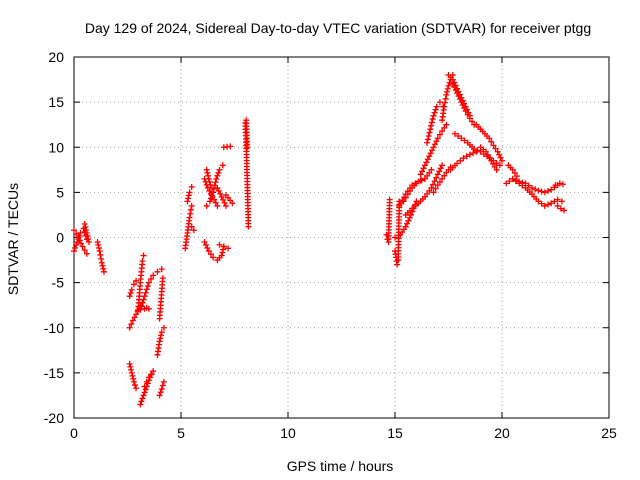 This screenshot has width=640, height=480. I want to click on x-axis-label: GPS time / hours, so click(340, 466).